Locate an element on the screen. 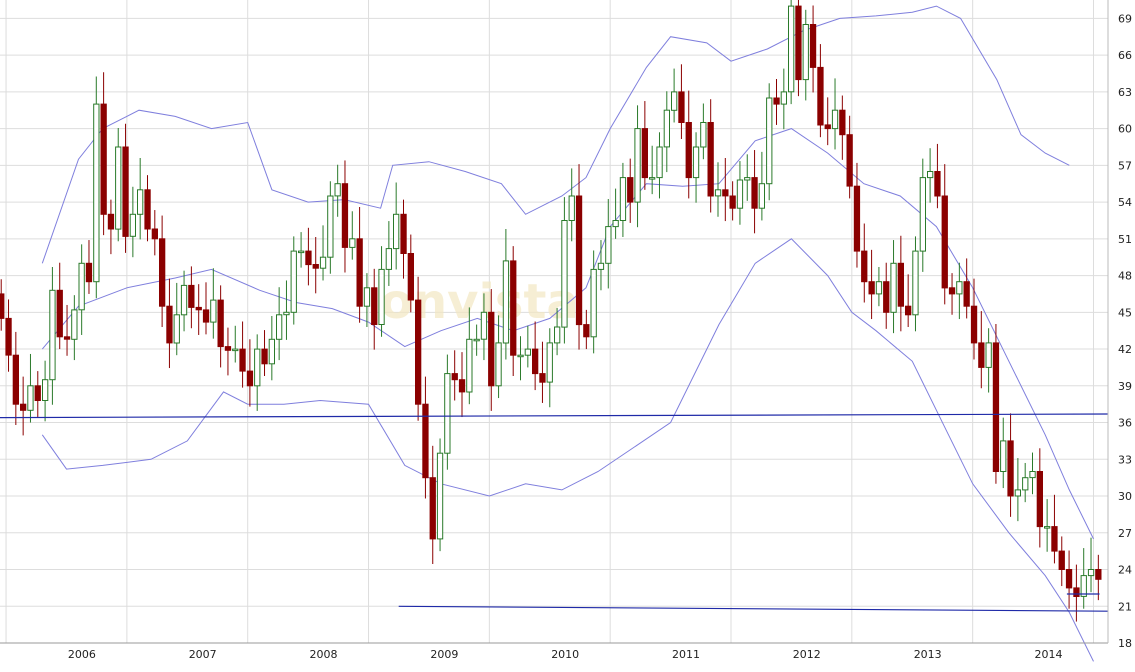  trend-line is located at coordinates (753, 608).